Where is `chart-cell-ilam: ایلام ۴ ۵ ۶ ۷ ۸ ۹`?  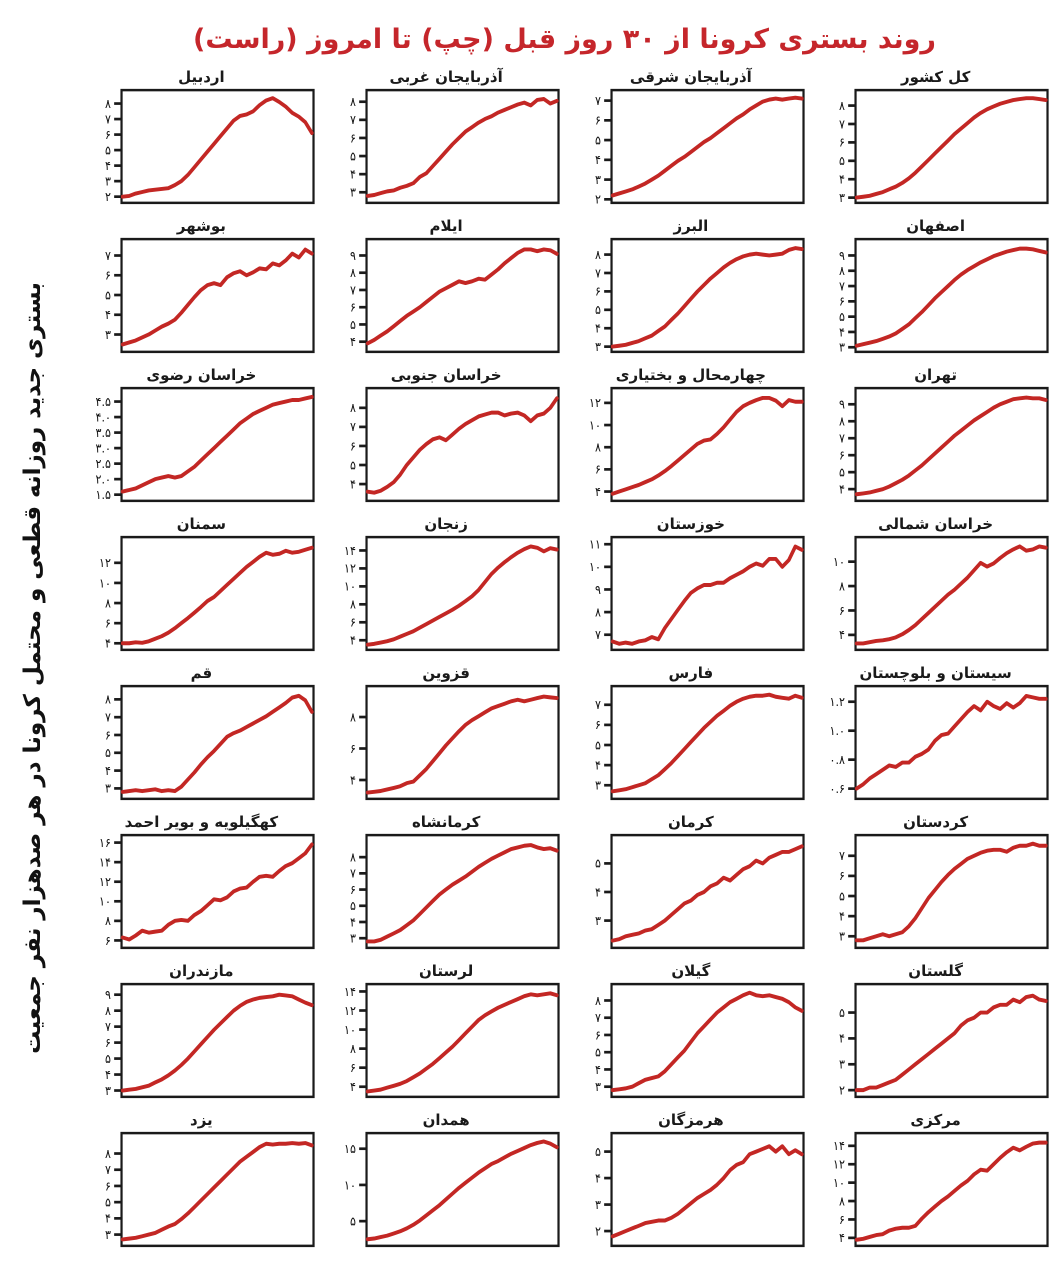 chart-cell-ilam: ایلام ۴ ۵ ۶ ۷ ۸ ۹ is located at coordinates (446, 290).